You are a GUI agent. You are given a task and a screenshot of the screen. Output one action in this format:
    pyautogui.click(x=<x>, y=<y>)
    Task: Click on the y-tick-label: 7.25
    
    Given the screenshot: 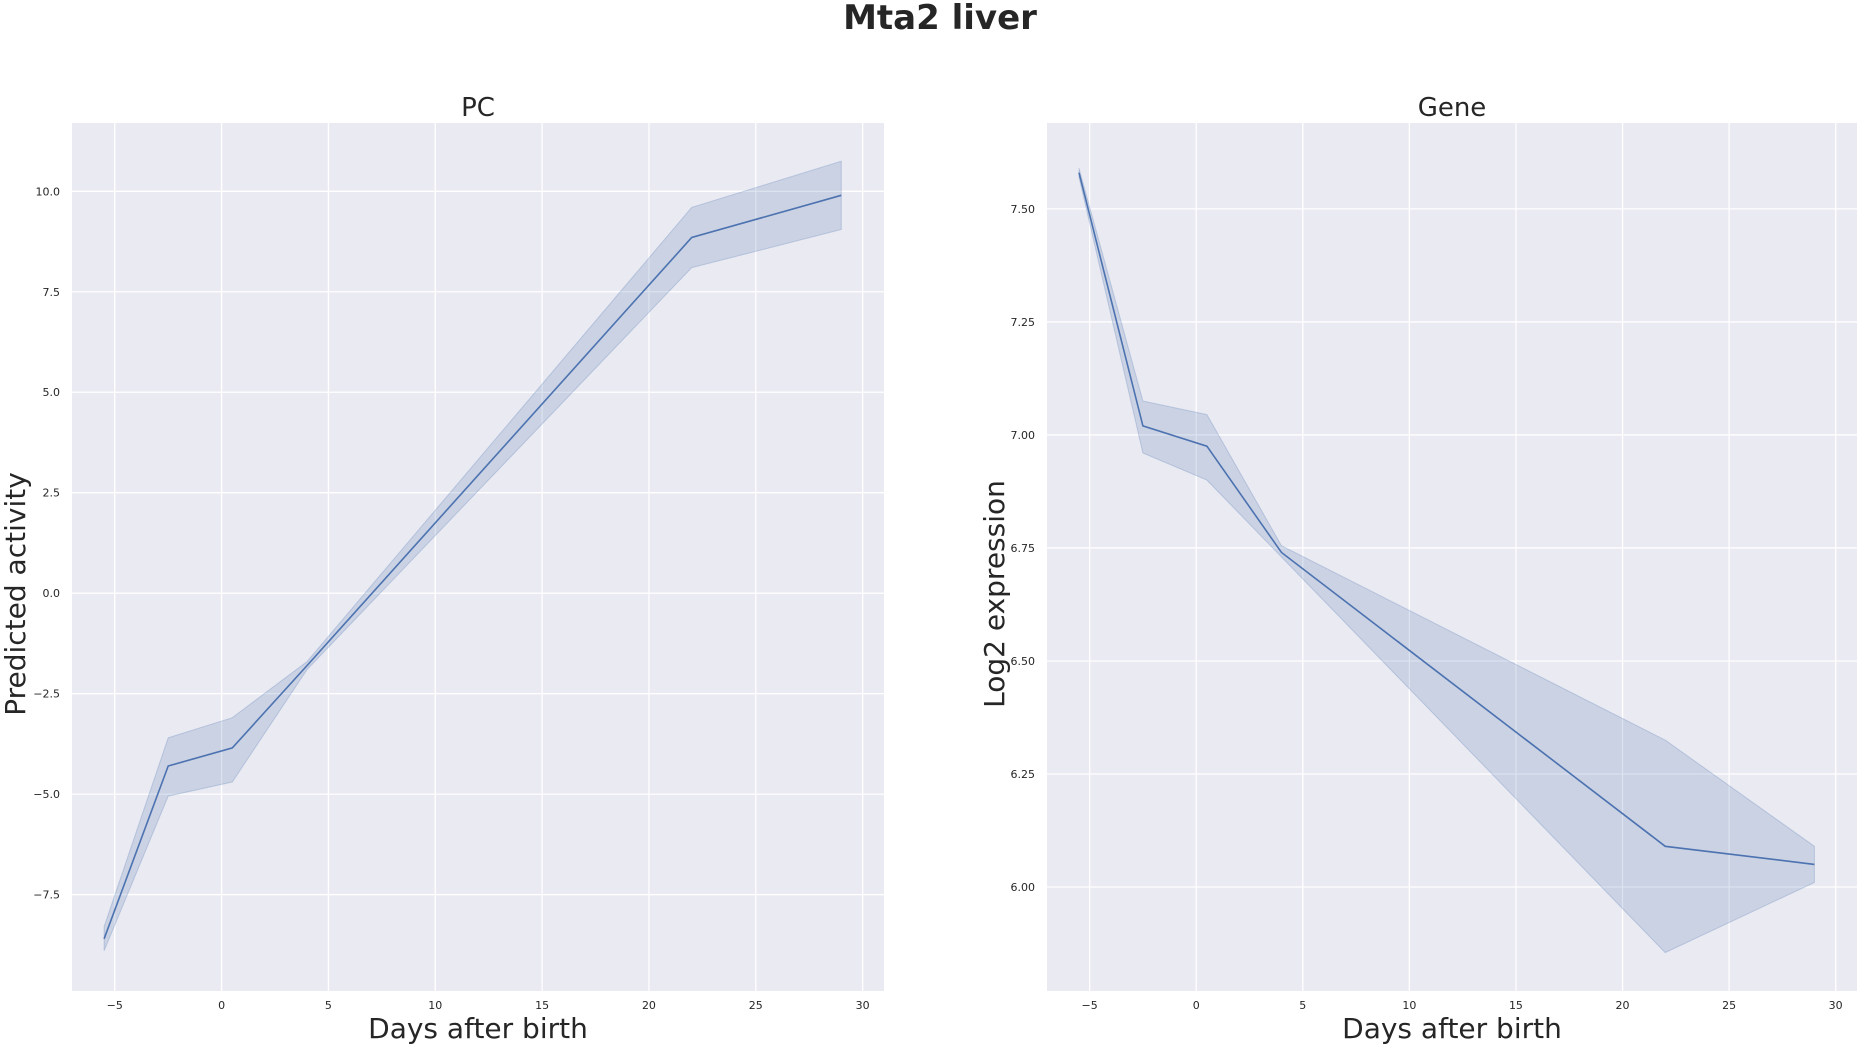 What is the action you would take?
    pyautogui.click(x=1023, y=322)
    